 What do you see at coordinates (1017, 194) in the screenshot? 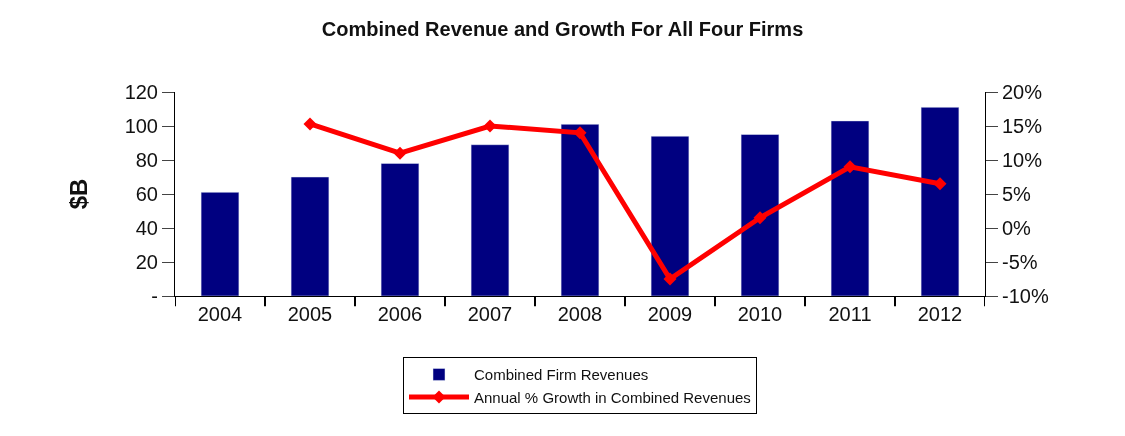
I see `y2-tick-label: 5%` at bounding box center [1017, 194].